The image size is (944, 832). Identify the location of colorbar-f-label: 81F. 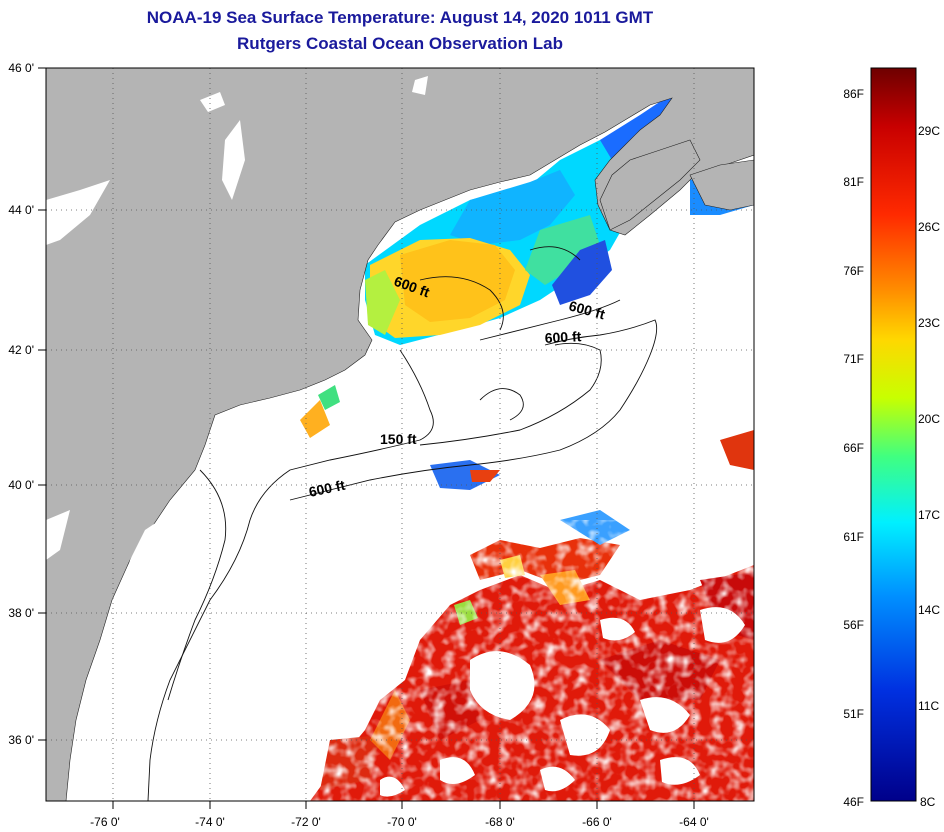
(853, 182).